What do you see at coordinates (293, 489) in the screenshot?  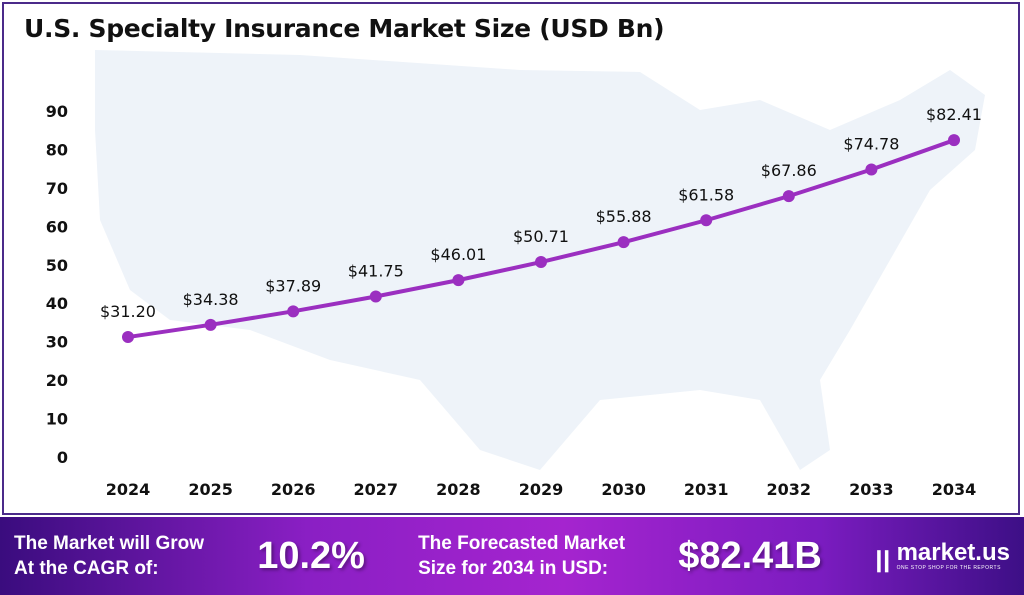 I see `x-tick-label: 2026` at bounding box center [293, 489].